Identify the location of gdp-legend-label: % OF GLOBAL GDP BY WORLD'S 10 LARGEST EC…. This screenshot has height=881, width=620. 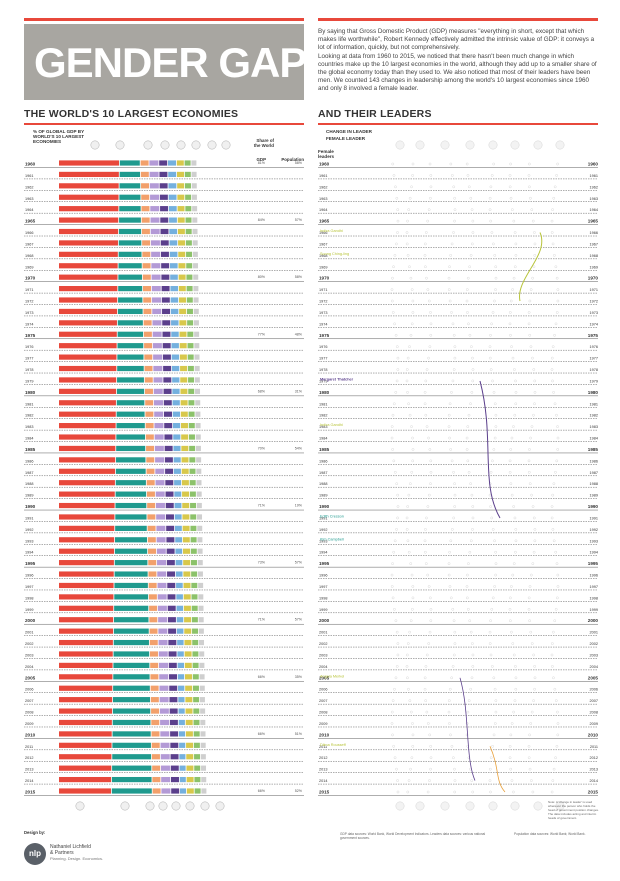
(59, 137).